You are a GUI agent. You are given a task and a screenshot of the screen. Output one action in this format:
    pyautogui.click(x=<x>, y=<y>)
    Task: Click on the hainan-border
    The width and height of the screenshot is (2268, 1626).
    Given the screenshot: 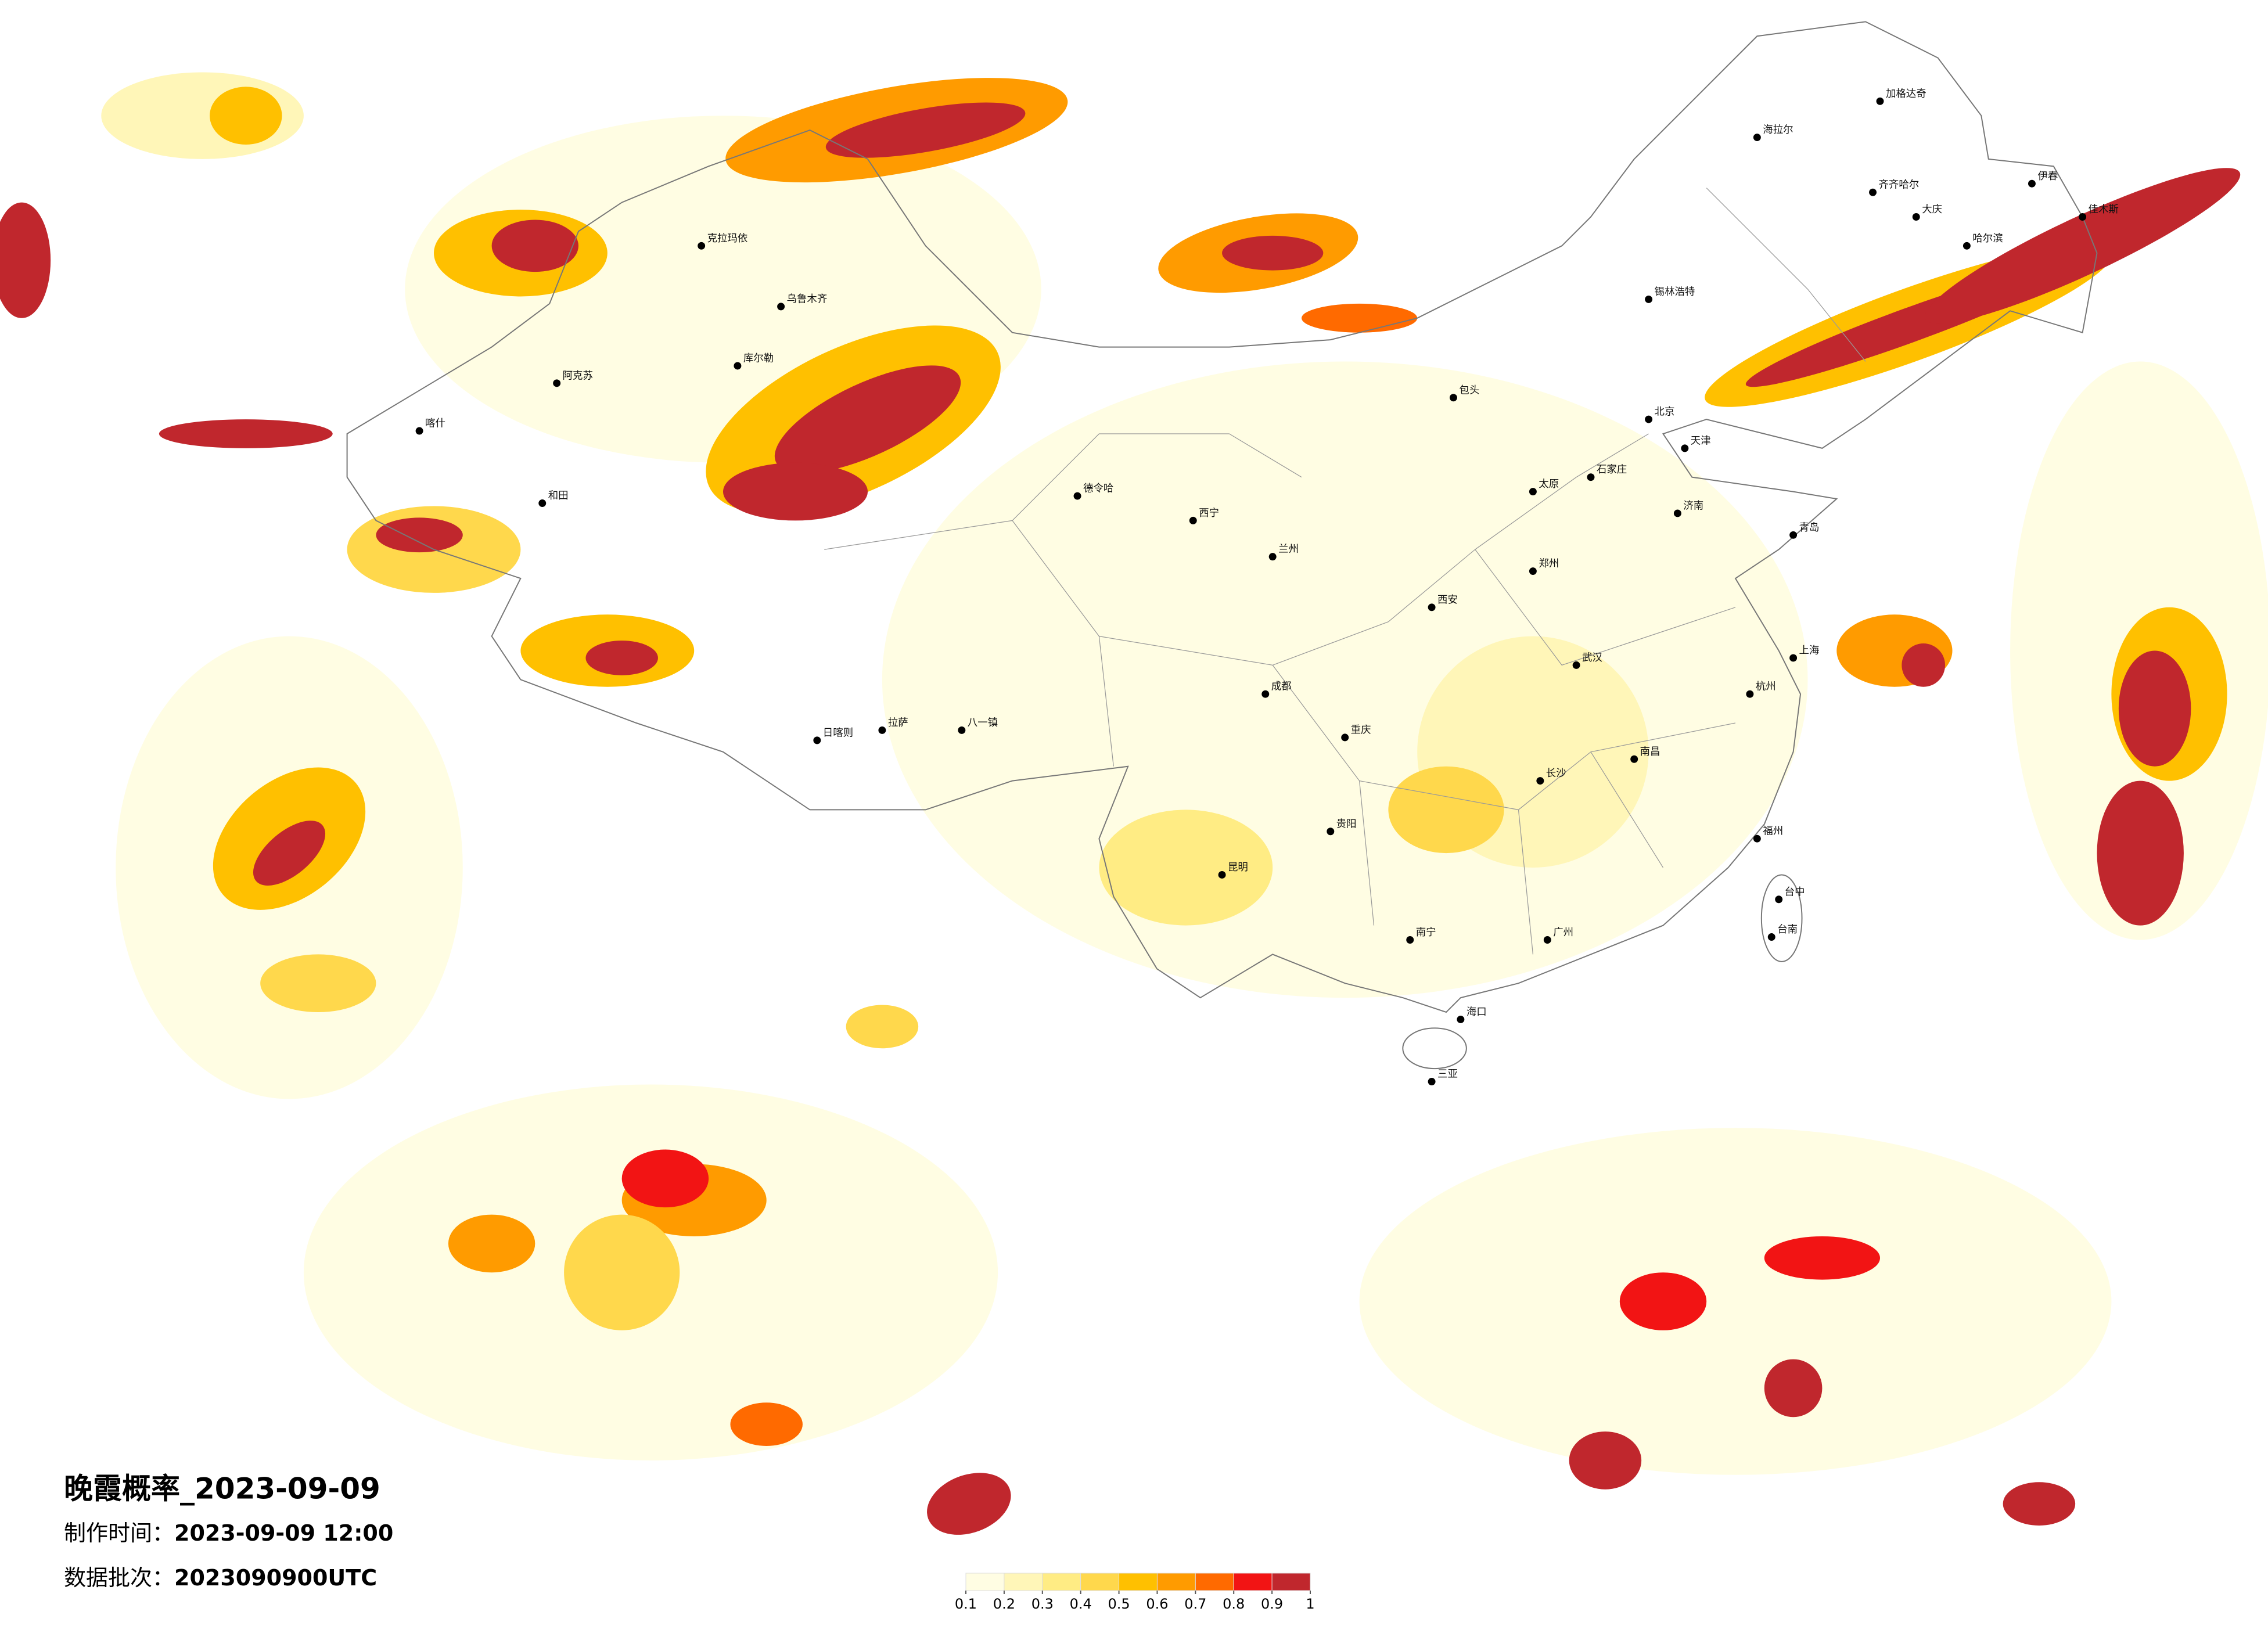 What is the action you would take?
    pyautogui.click(x=1434, y=1048)
    